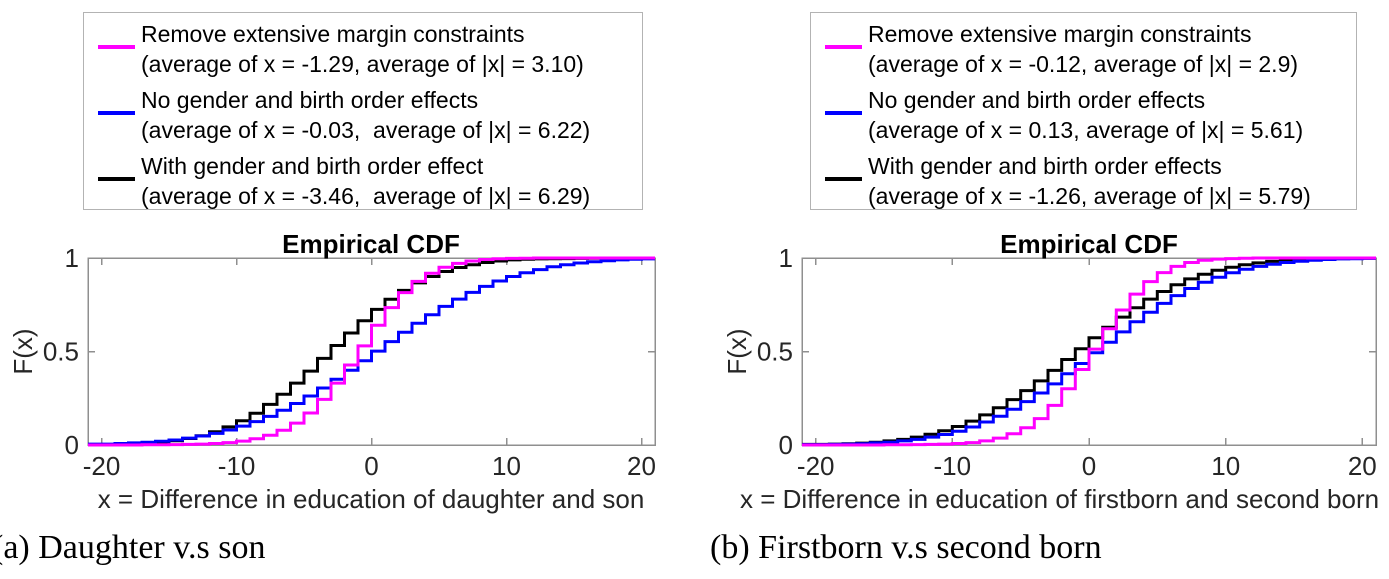  Describe the element at coordinates (1045, 166) in the screenshot. I see `legend-label: With gender and birth order effects` at that location.